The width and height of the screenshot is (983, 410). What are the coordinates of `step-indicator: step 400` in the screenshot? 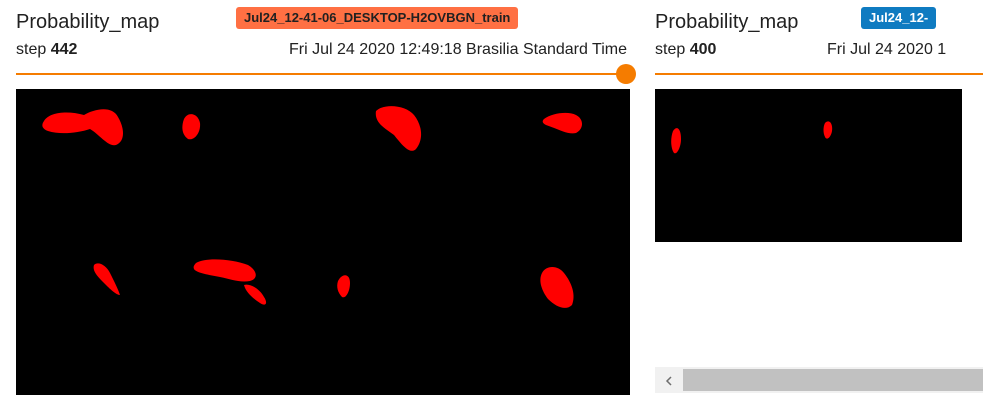 It's located at (685, 50).